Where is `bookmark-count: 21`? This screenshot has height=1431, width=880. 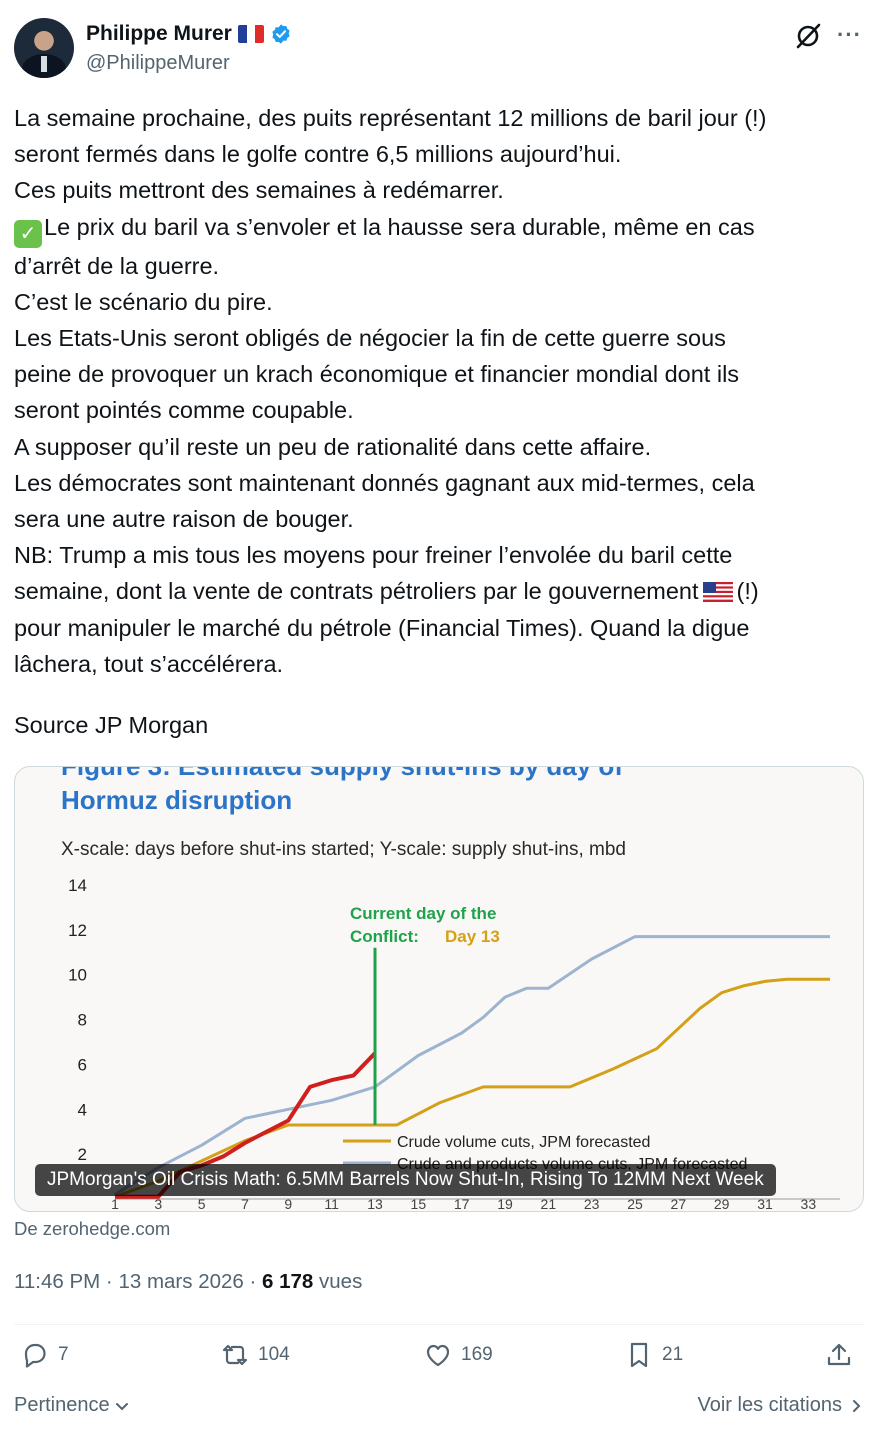
bookmark-count: 21 is located at coordinates (673, 1354).